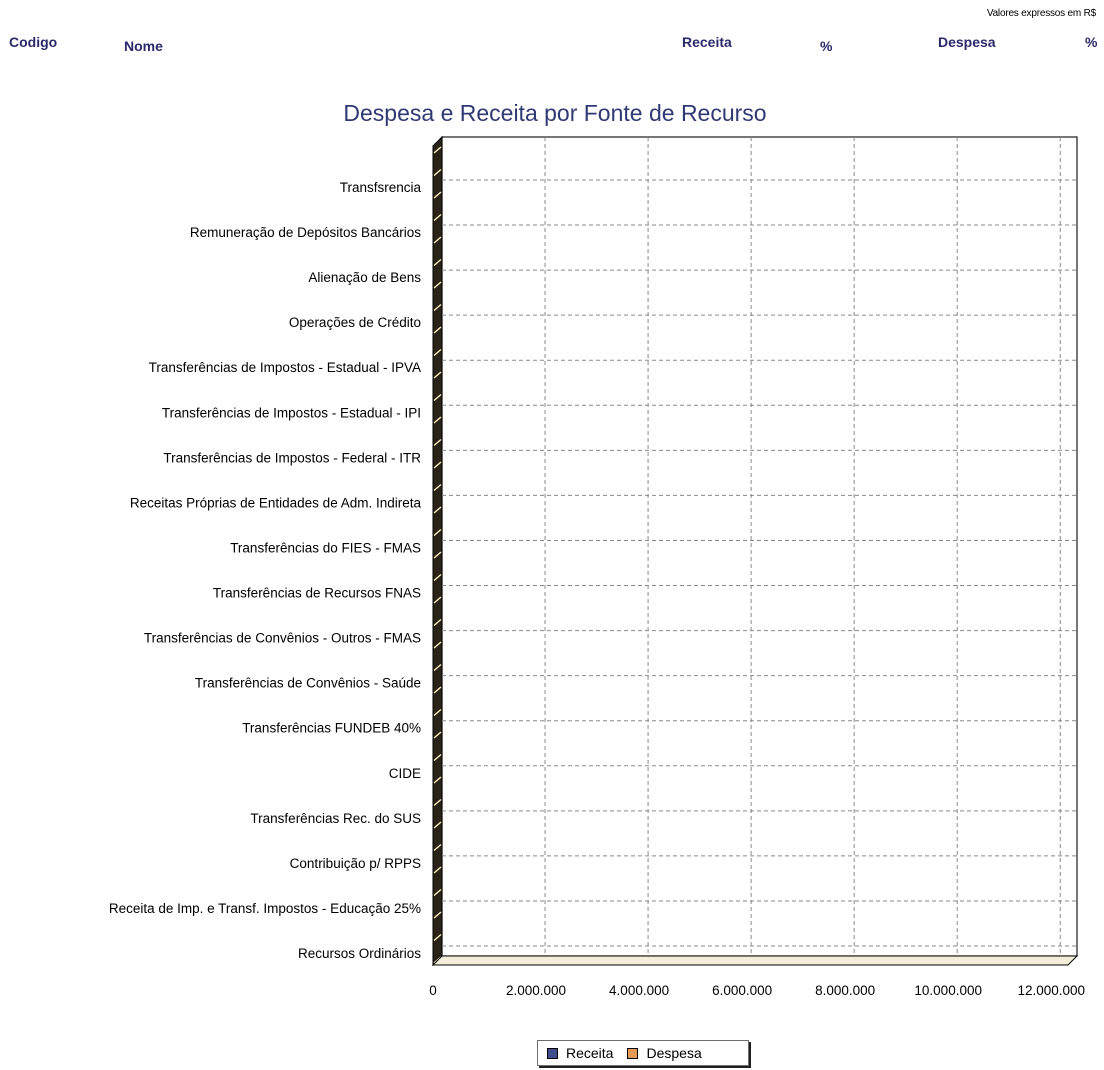  Describe the element at coordinates (674, 1053) in the screenshot. I see `legend-label-despesa: Despesa` at that location.